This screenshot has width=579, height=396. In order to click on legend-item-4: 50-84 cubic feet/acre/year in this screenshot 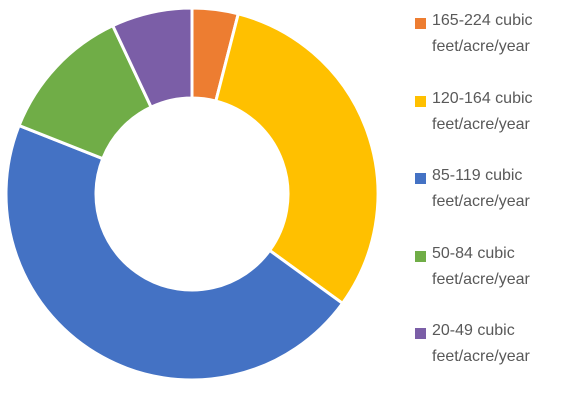, I will do `click(494, 273)`.